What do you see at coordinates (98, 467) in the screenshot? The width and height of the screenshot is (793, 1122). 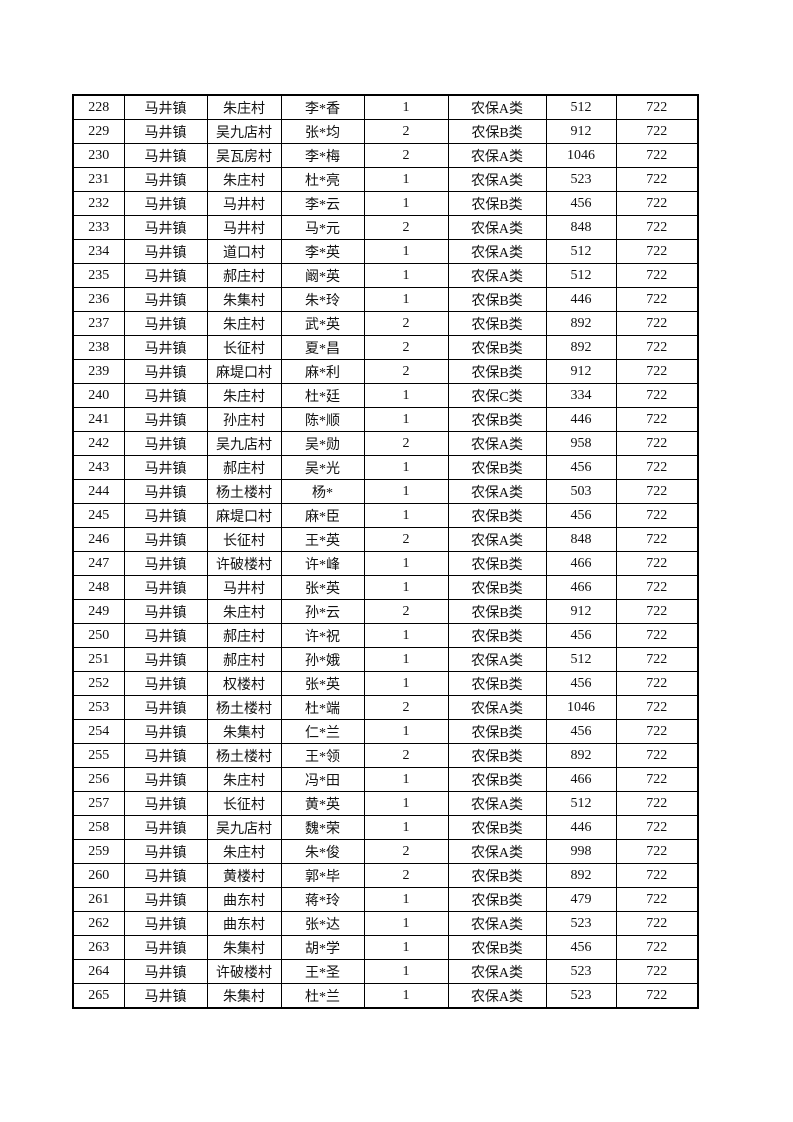 I see `row-number: 243` at bounding box center [98, 467].